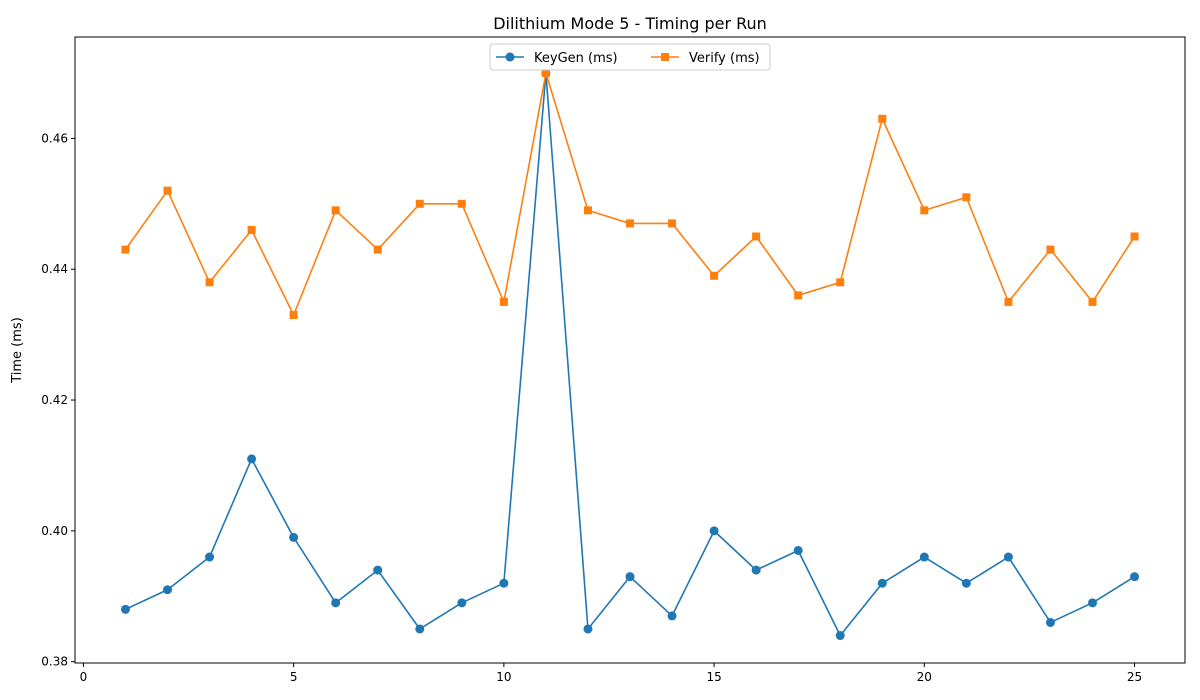  What do you see at coordinates (665, 57) in the screenshot?
I see `legend-marker-square` at bounding box center [665, 57].